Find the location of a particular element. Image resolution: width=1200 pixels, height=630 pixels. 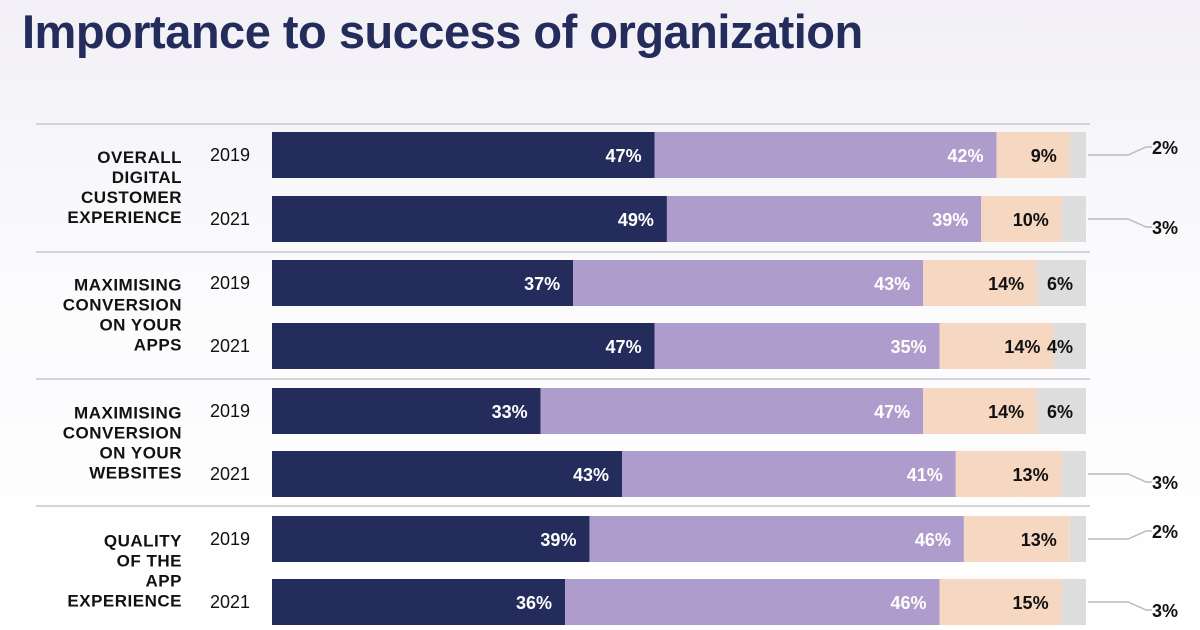

category-label-line: OF THE is located at coordinates (149, 561).